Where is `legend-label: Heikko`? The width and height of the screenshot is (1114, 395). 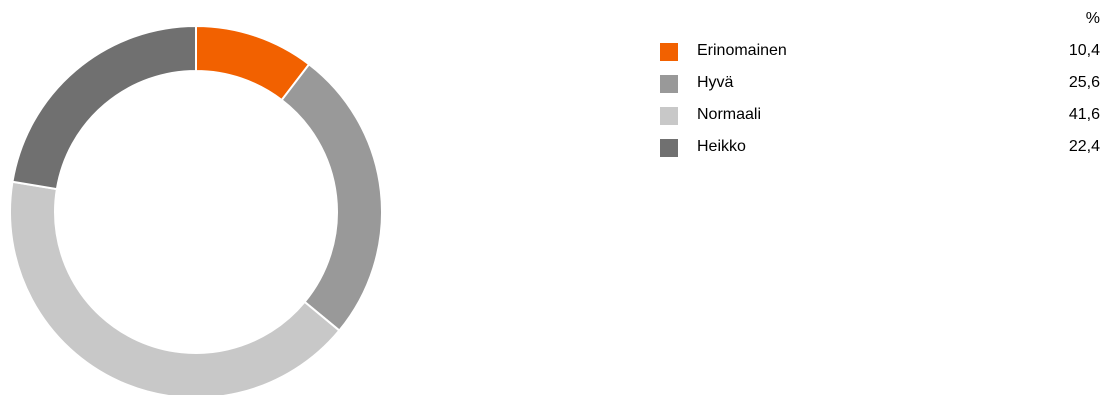 legend-label: Heikko is located at coordinates (721, 146).